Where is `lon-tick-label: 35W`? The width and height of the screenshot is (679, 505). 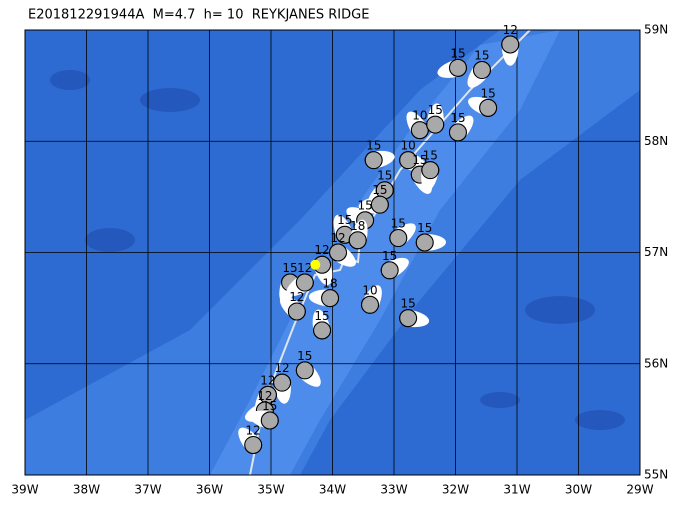 lon-tick-label: 35W is located at coordinates (270, 490).